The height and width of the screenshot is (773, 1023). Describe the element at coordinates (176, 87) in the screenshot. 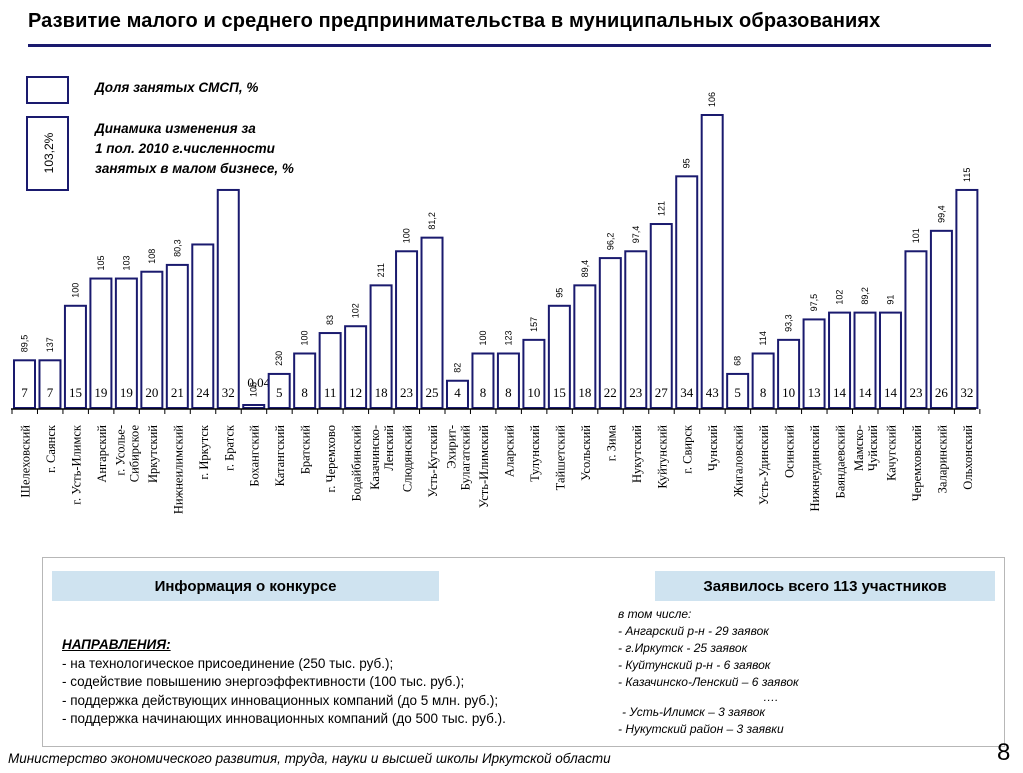

I see `legend-share-label: Доля занятых СМСП, %` at that location.